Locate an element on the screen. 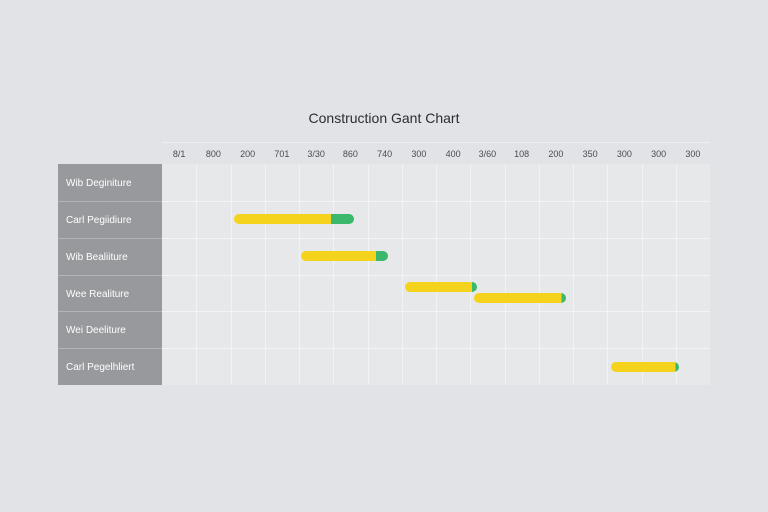 This screenshot has height=512, width=768. timeline-tick-label: 860 is located at coordinates (350, 154).